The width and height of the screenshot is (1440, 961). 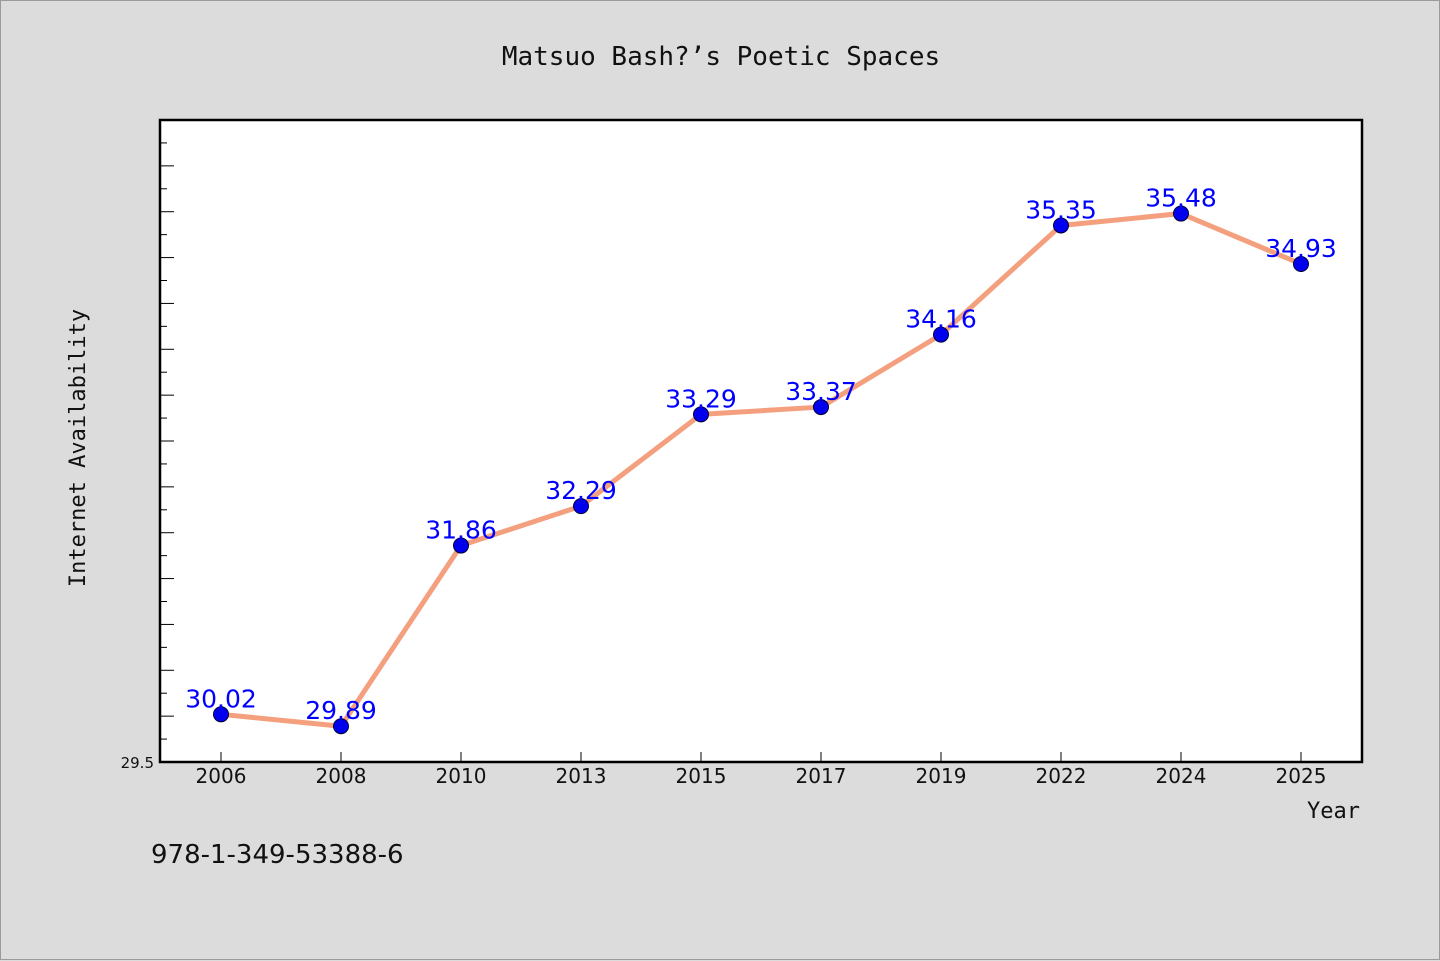 I want to click on x-tick-label: 2025, so click(x=1301, y=776).